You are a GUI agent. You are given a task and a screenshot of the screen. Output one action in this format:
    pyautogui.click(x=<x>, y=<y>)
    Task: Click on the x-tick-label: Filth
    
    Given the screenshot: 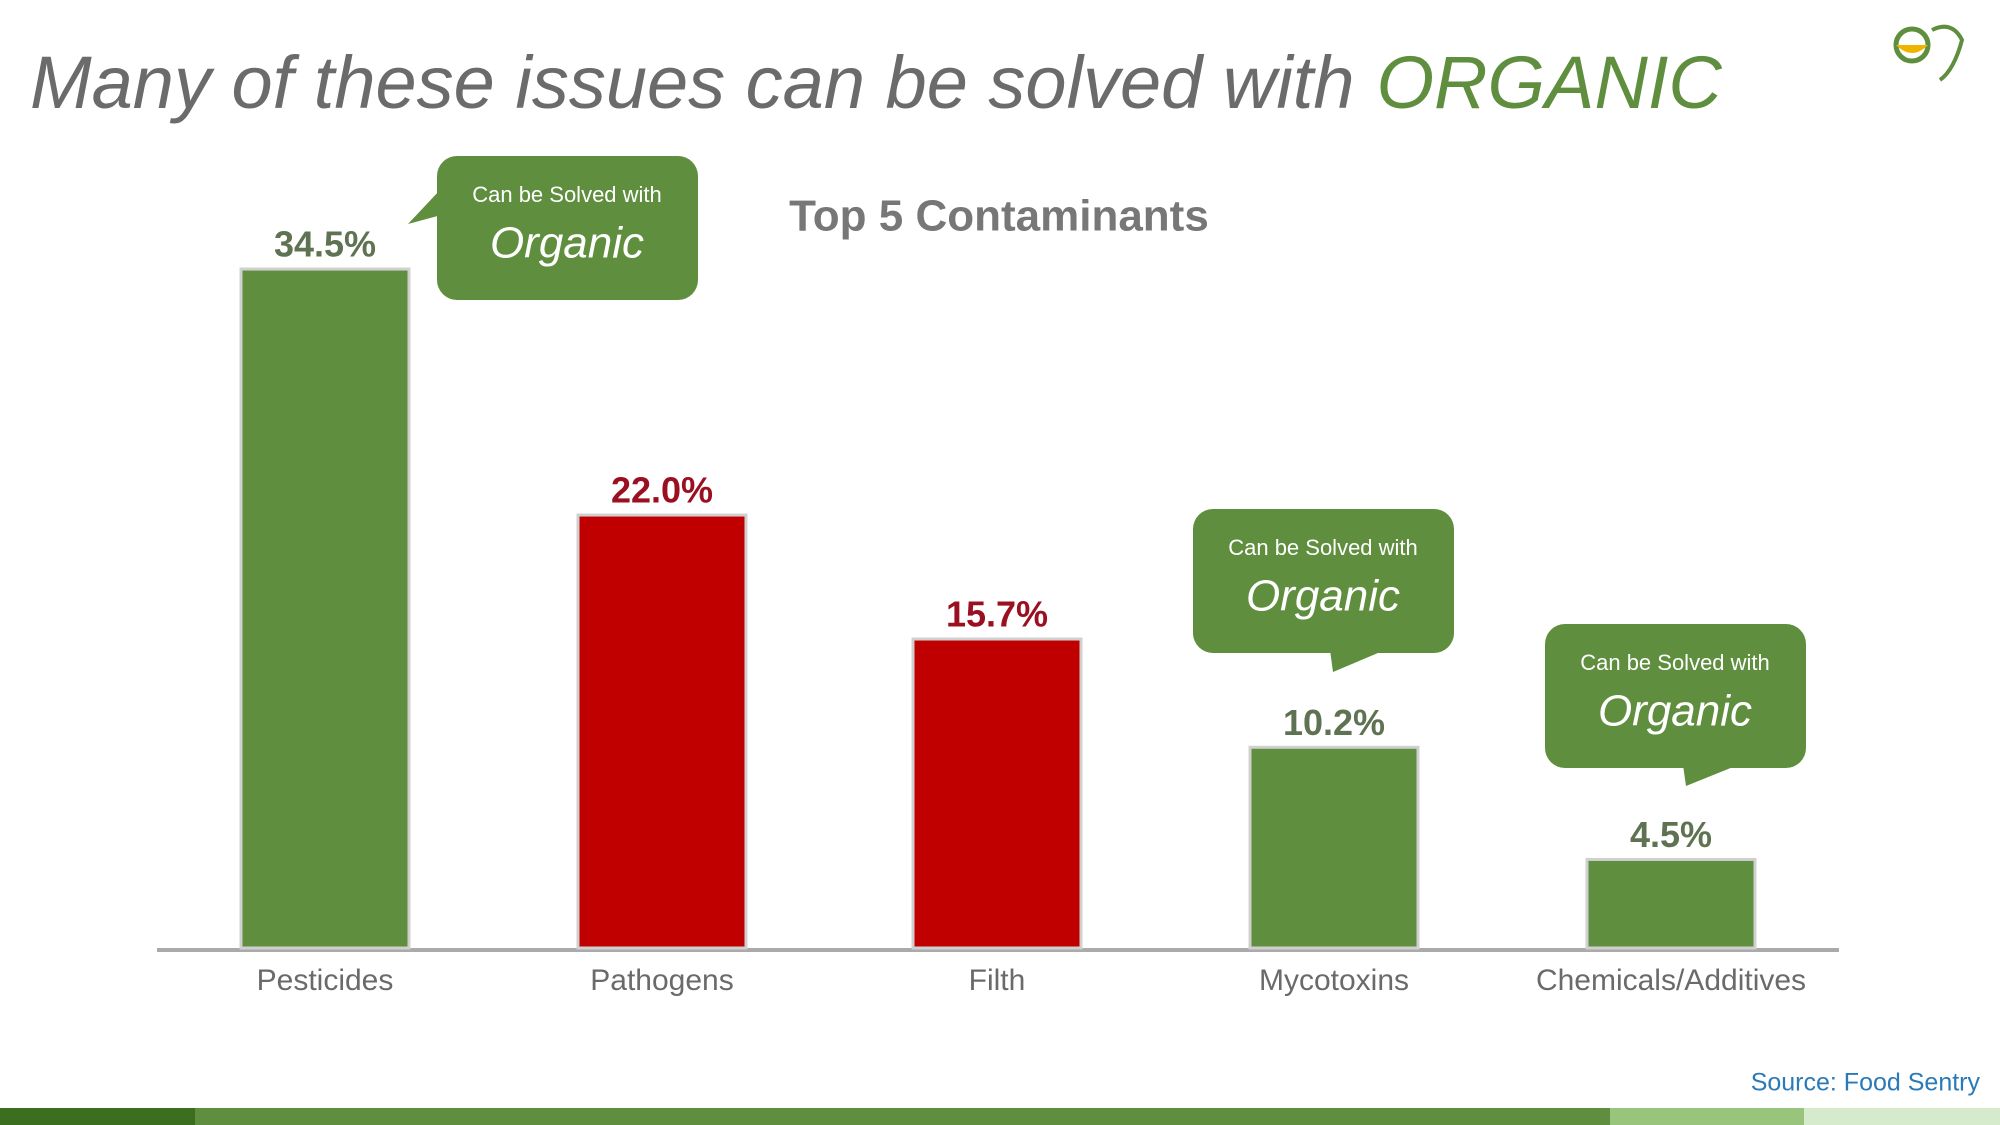 What is the action you would take?
    pyautogui.click(x=997, y=980)
    